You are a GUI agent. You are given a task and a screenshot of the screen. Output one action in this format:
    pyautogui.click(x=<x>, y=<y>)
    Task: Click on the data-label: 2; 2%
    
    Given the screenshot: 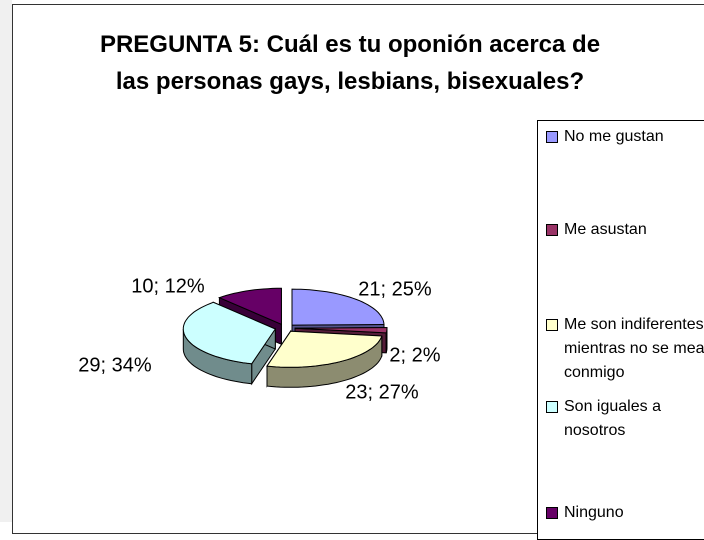 What is the action you would take?
    pyautogui.click(x=414, y=355)
    